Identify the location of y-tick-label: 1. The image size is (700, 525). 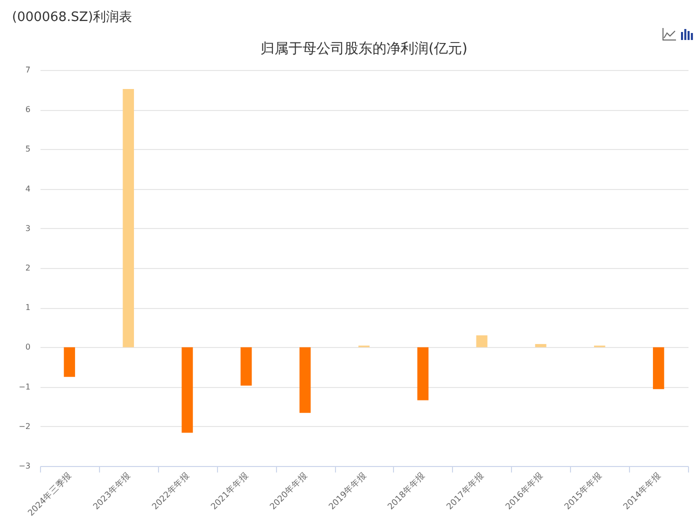
(27, 307).